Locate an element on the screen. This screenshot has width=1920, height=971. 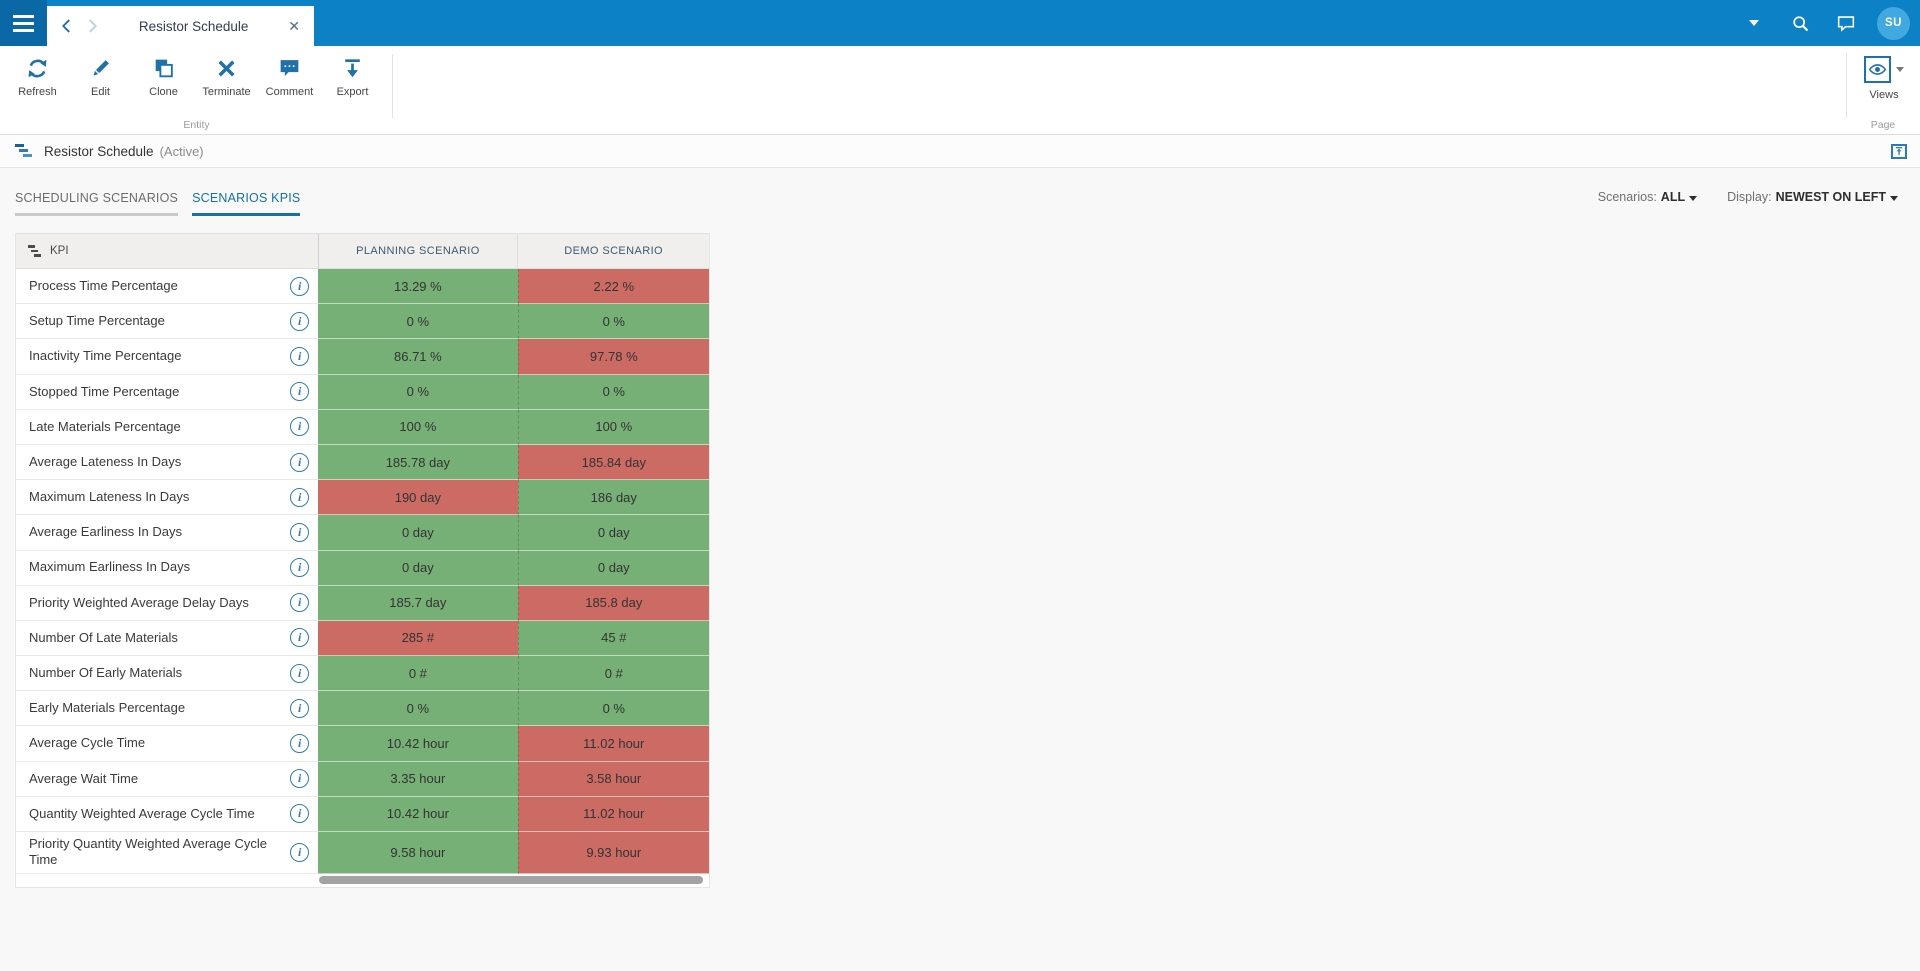
table-row: Setup Time Percentage i 0 % 0 % is located at coordinates (362, 322).